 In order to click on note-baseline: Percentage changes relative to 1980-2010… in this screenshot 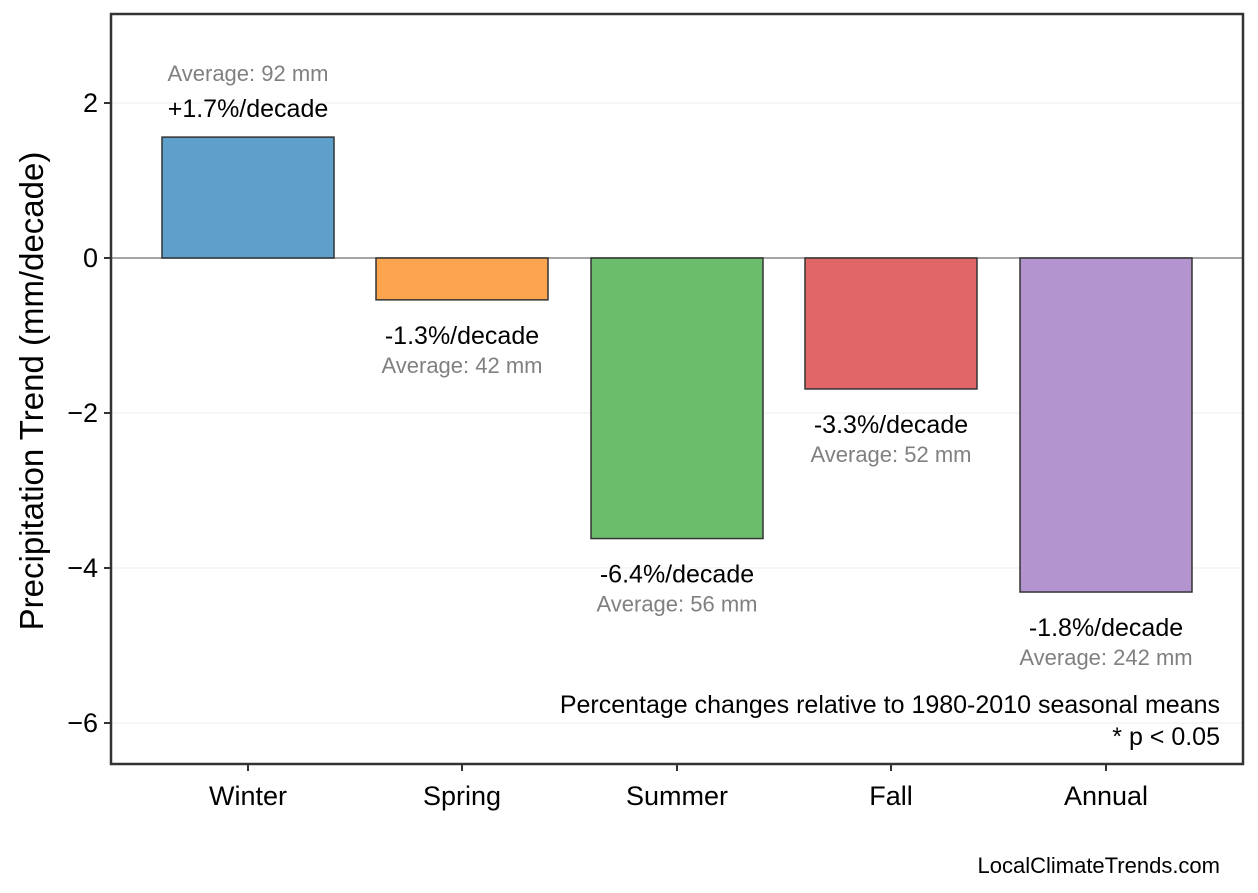, I will do `click(890, 705)`.